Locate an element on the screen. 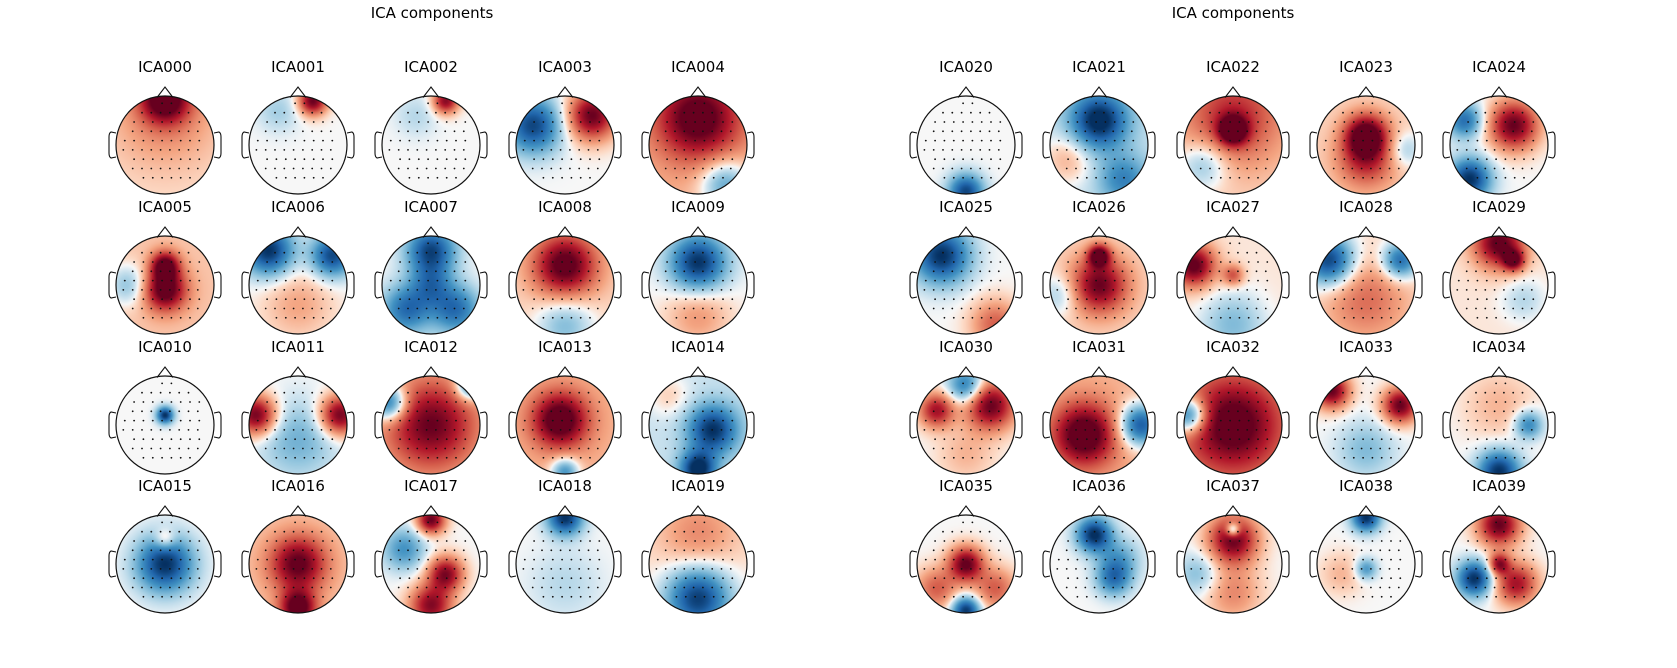  topomap-label: ICA038 is located at coordinates (1366, 486).